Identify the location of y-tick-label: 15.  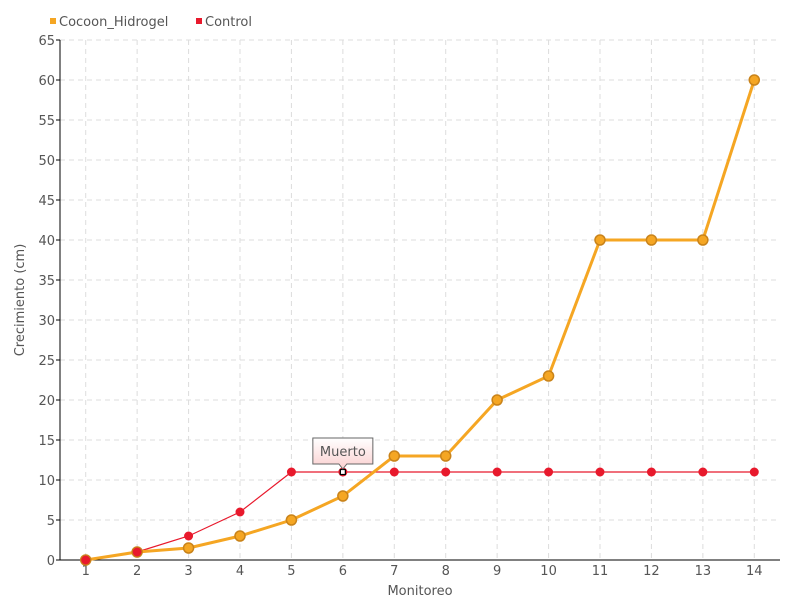
(46, 441).